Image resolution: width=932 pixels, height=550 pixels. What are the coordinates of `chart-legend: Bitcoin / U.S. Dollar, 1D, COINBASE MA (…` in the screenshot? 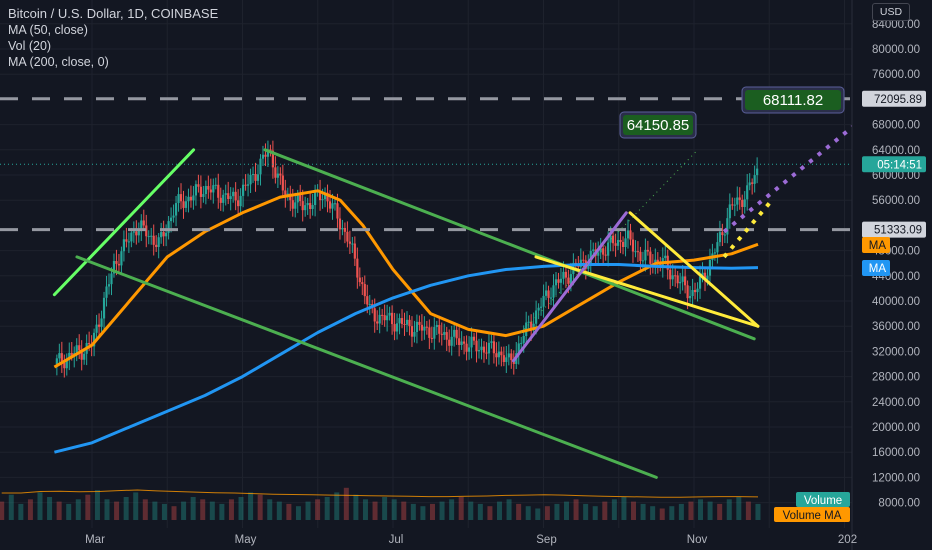 It's located at (113, 38).